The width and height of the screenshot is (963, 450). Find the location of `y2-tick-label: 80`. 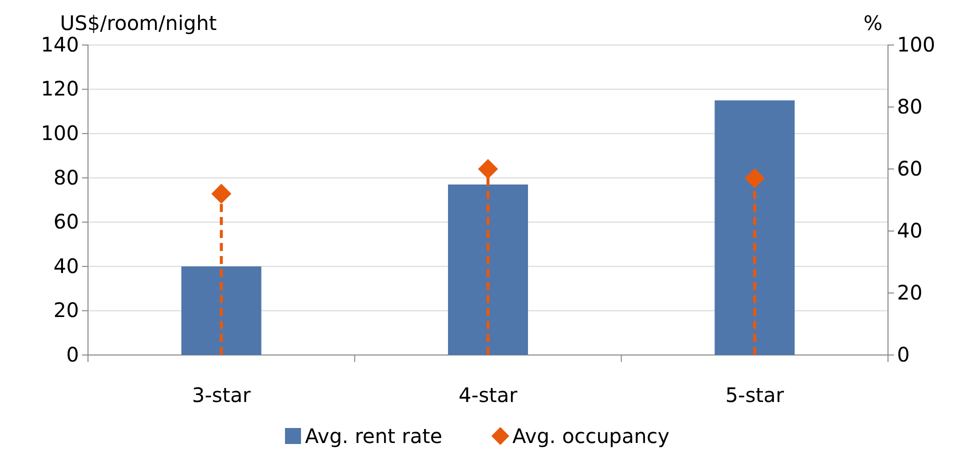

y2-tick-label: 80 is located at coordinates (909, 106).